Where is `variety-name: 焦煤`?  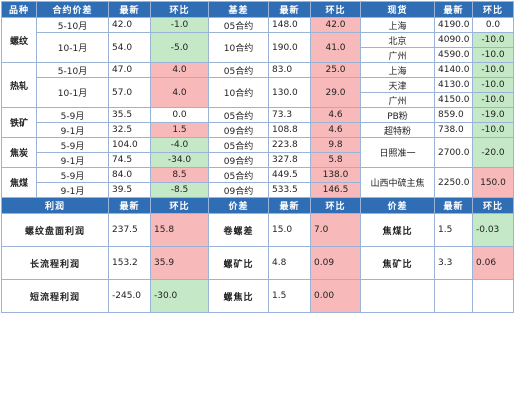 variety-name: 焦煤 is located at coordinates (19, 182).